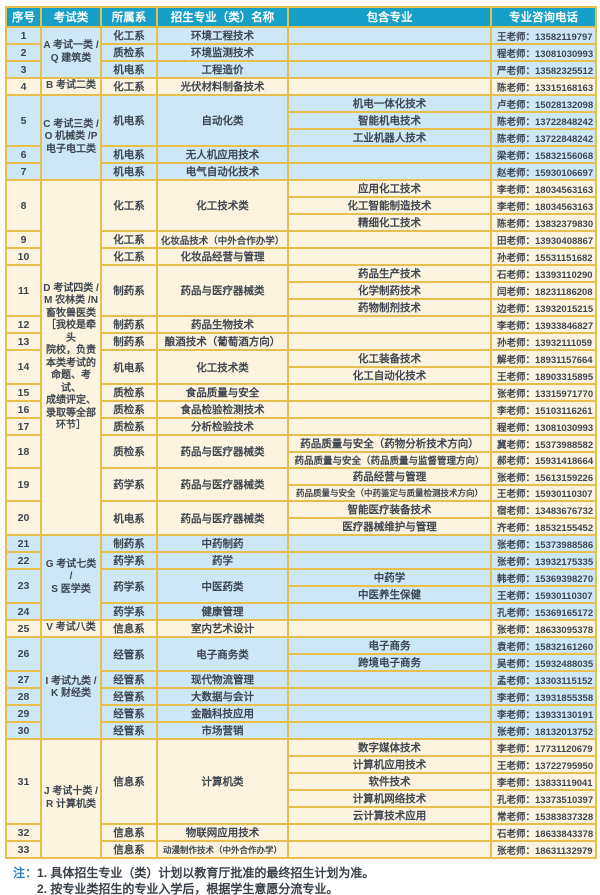  What do you see at coordinates (543, 476) in the screenshot?
I see `phone-cell: 张老师：15613159226` at bounding box center [543, 476].